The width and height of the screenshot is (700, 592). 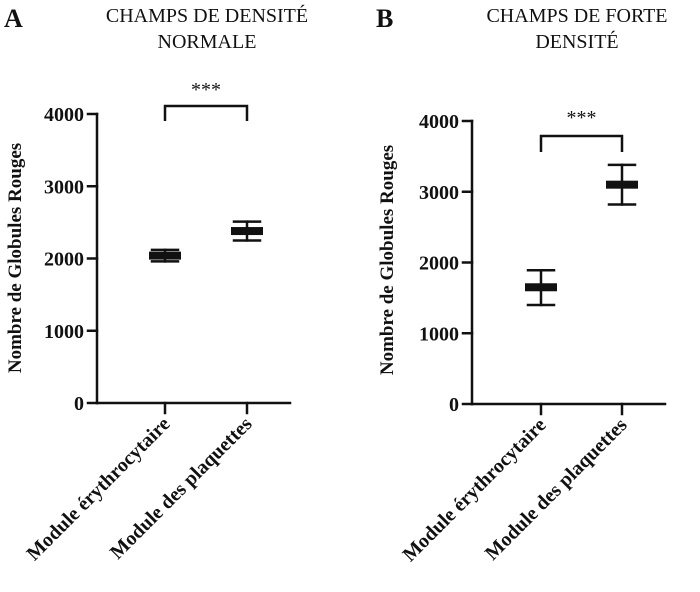 What do you see at coordinates (439, 334) in the screenshot?
I see `panel-b-y-tick-label: 1000` at bounding box center [439, 334].